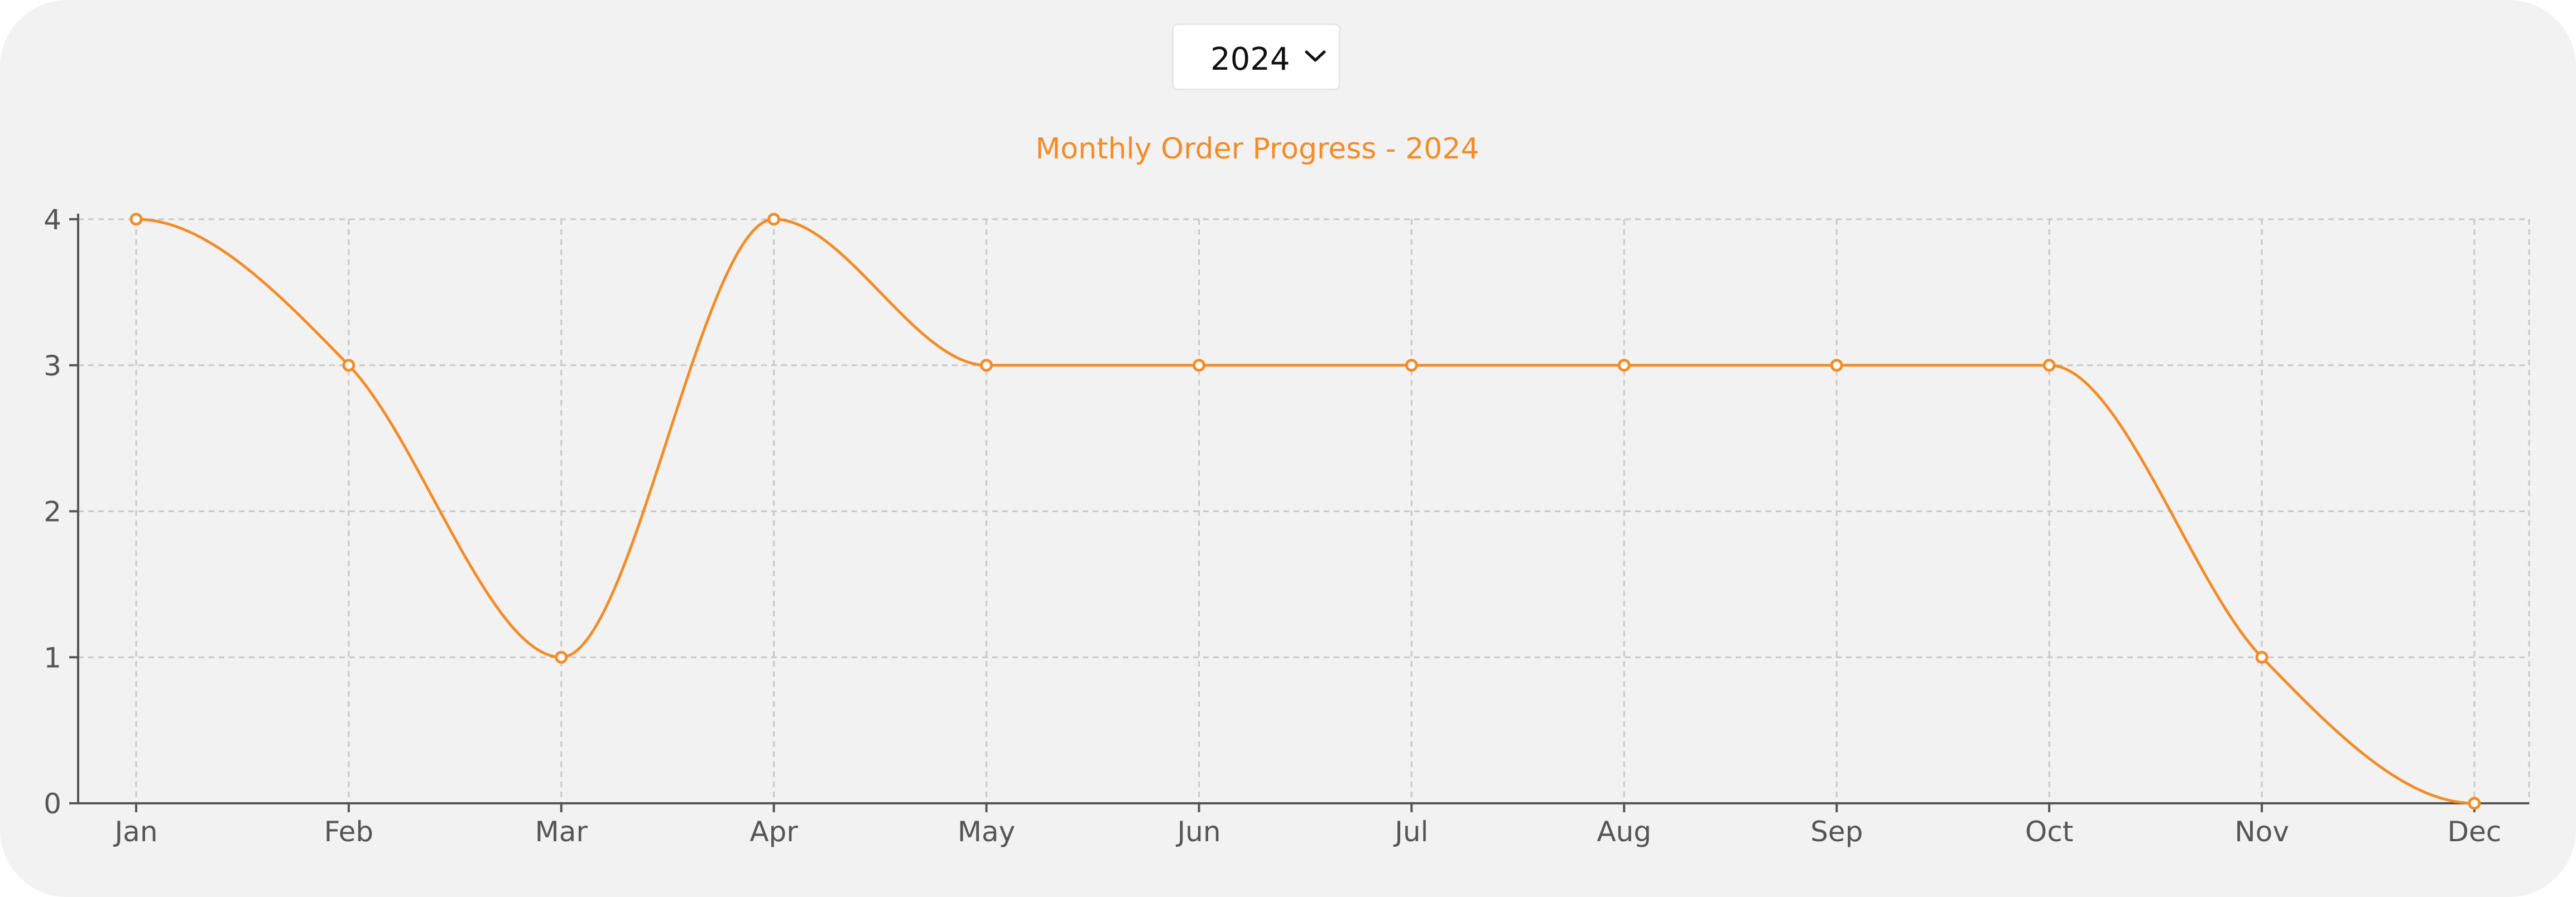  Describe the element at coordinates (561, 832) in the screenshot. I see `x-tick-label: Mar` at that location.